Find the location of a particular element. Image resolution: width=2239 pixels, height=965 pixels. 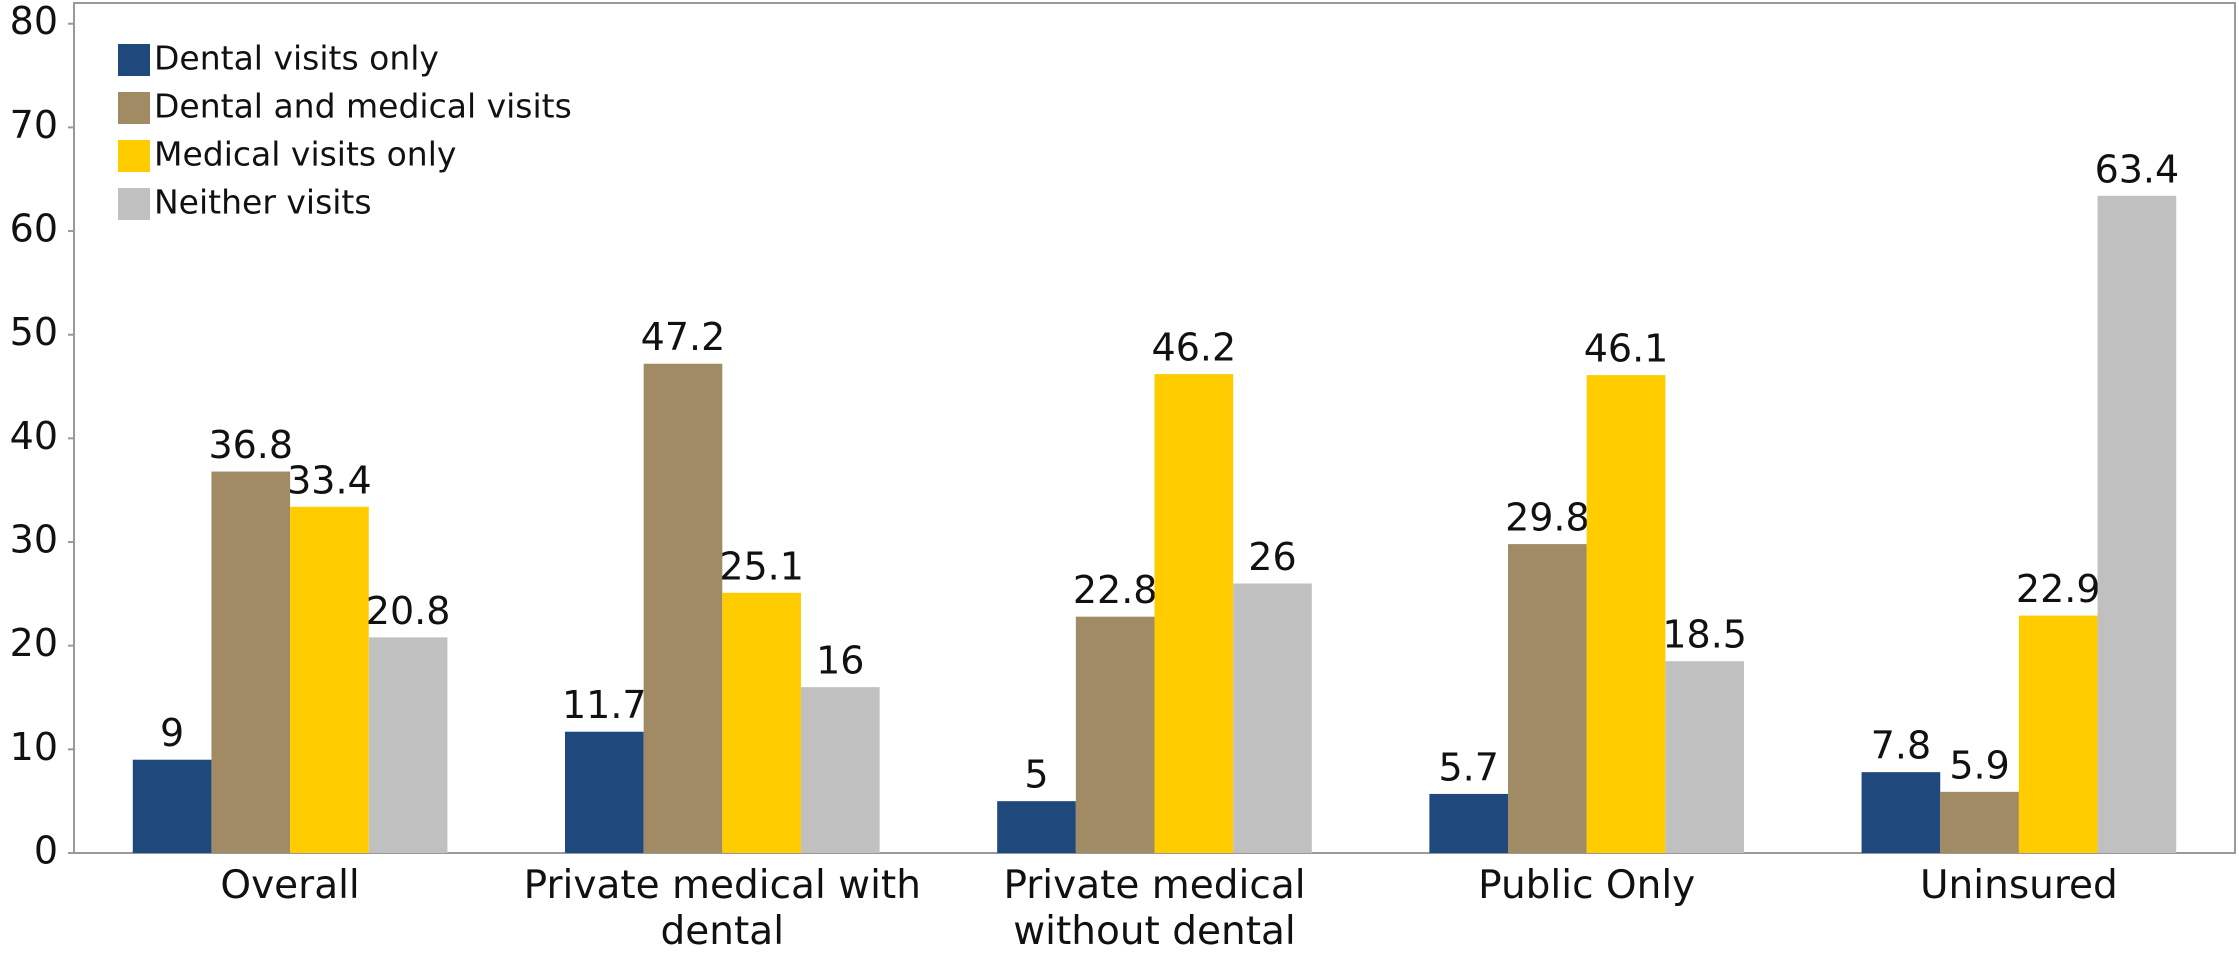

x-tick-label: Uninsured is located at coordinates (2019, 885).